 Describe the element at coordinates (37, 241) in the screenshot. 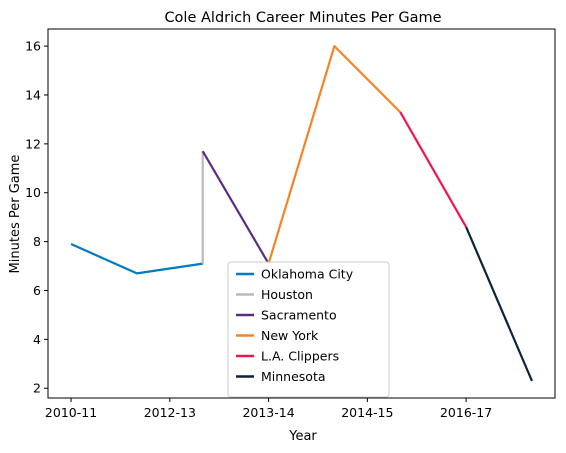

I see `y-tick-label: 8` at that location.